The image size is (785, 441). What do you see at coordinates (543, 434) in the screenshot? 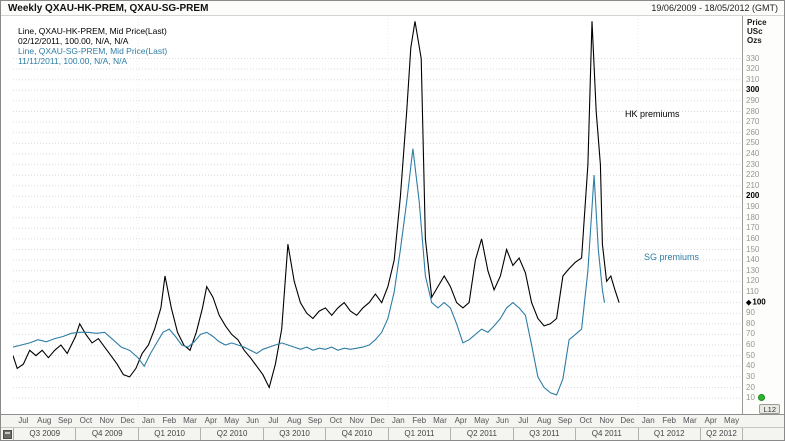
I see `x-axis-quarter-label: Q3 2011` at bounding box center [543, 434].